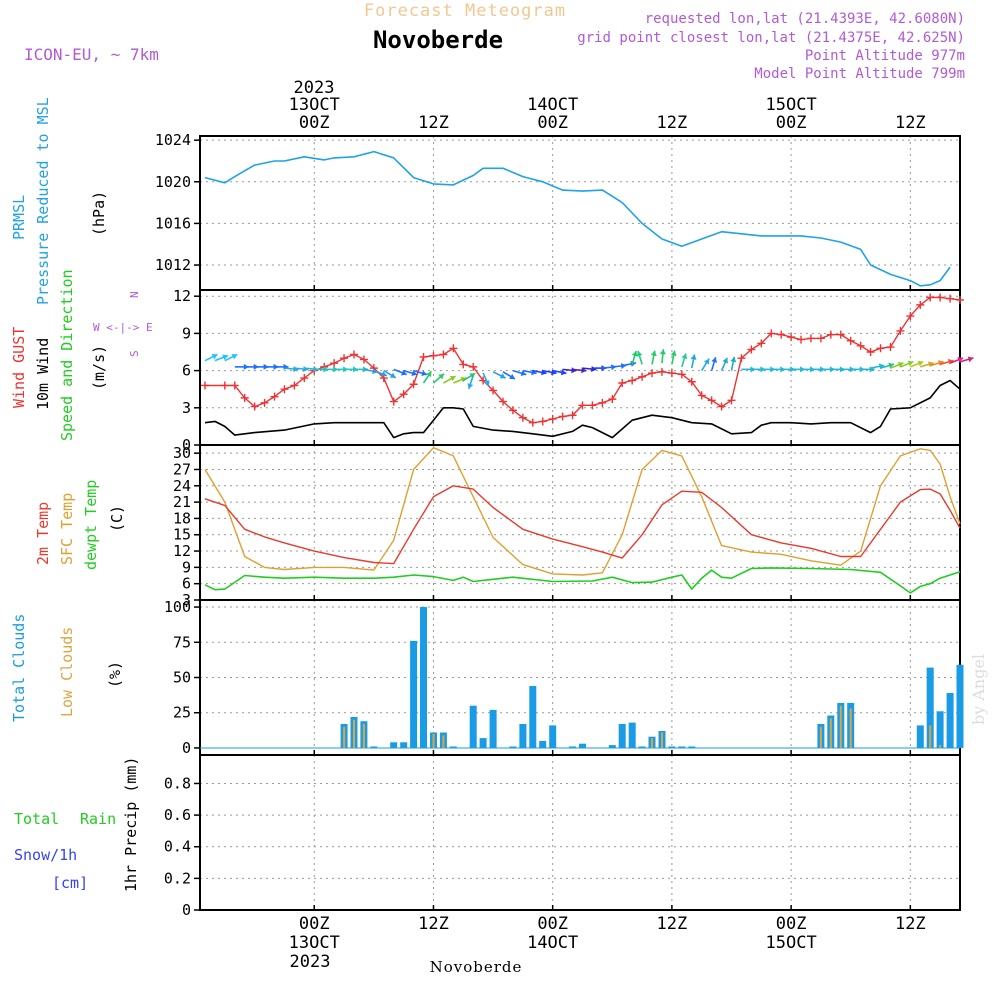 Image resolution: width=1000 pixels, height=1000 pixels. Describe the element at coordinates (582, 525) in the screenshot. I see `temp-2m-line` at that location.